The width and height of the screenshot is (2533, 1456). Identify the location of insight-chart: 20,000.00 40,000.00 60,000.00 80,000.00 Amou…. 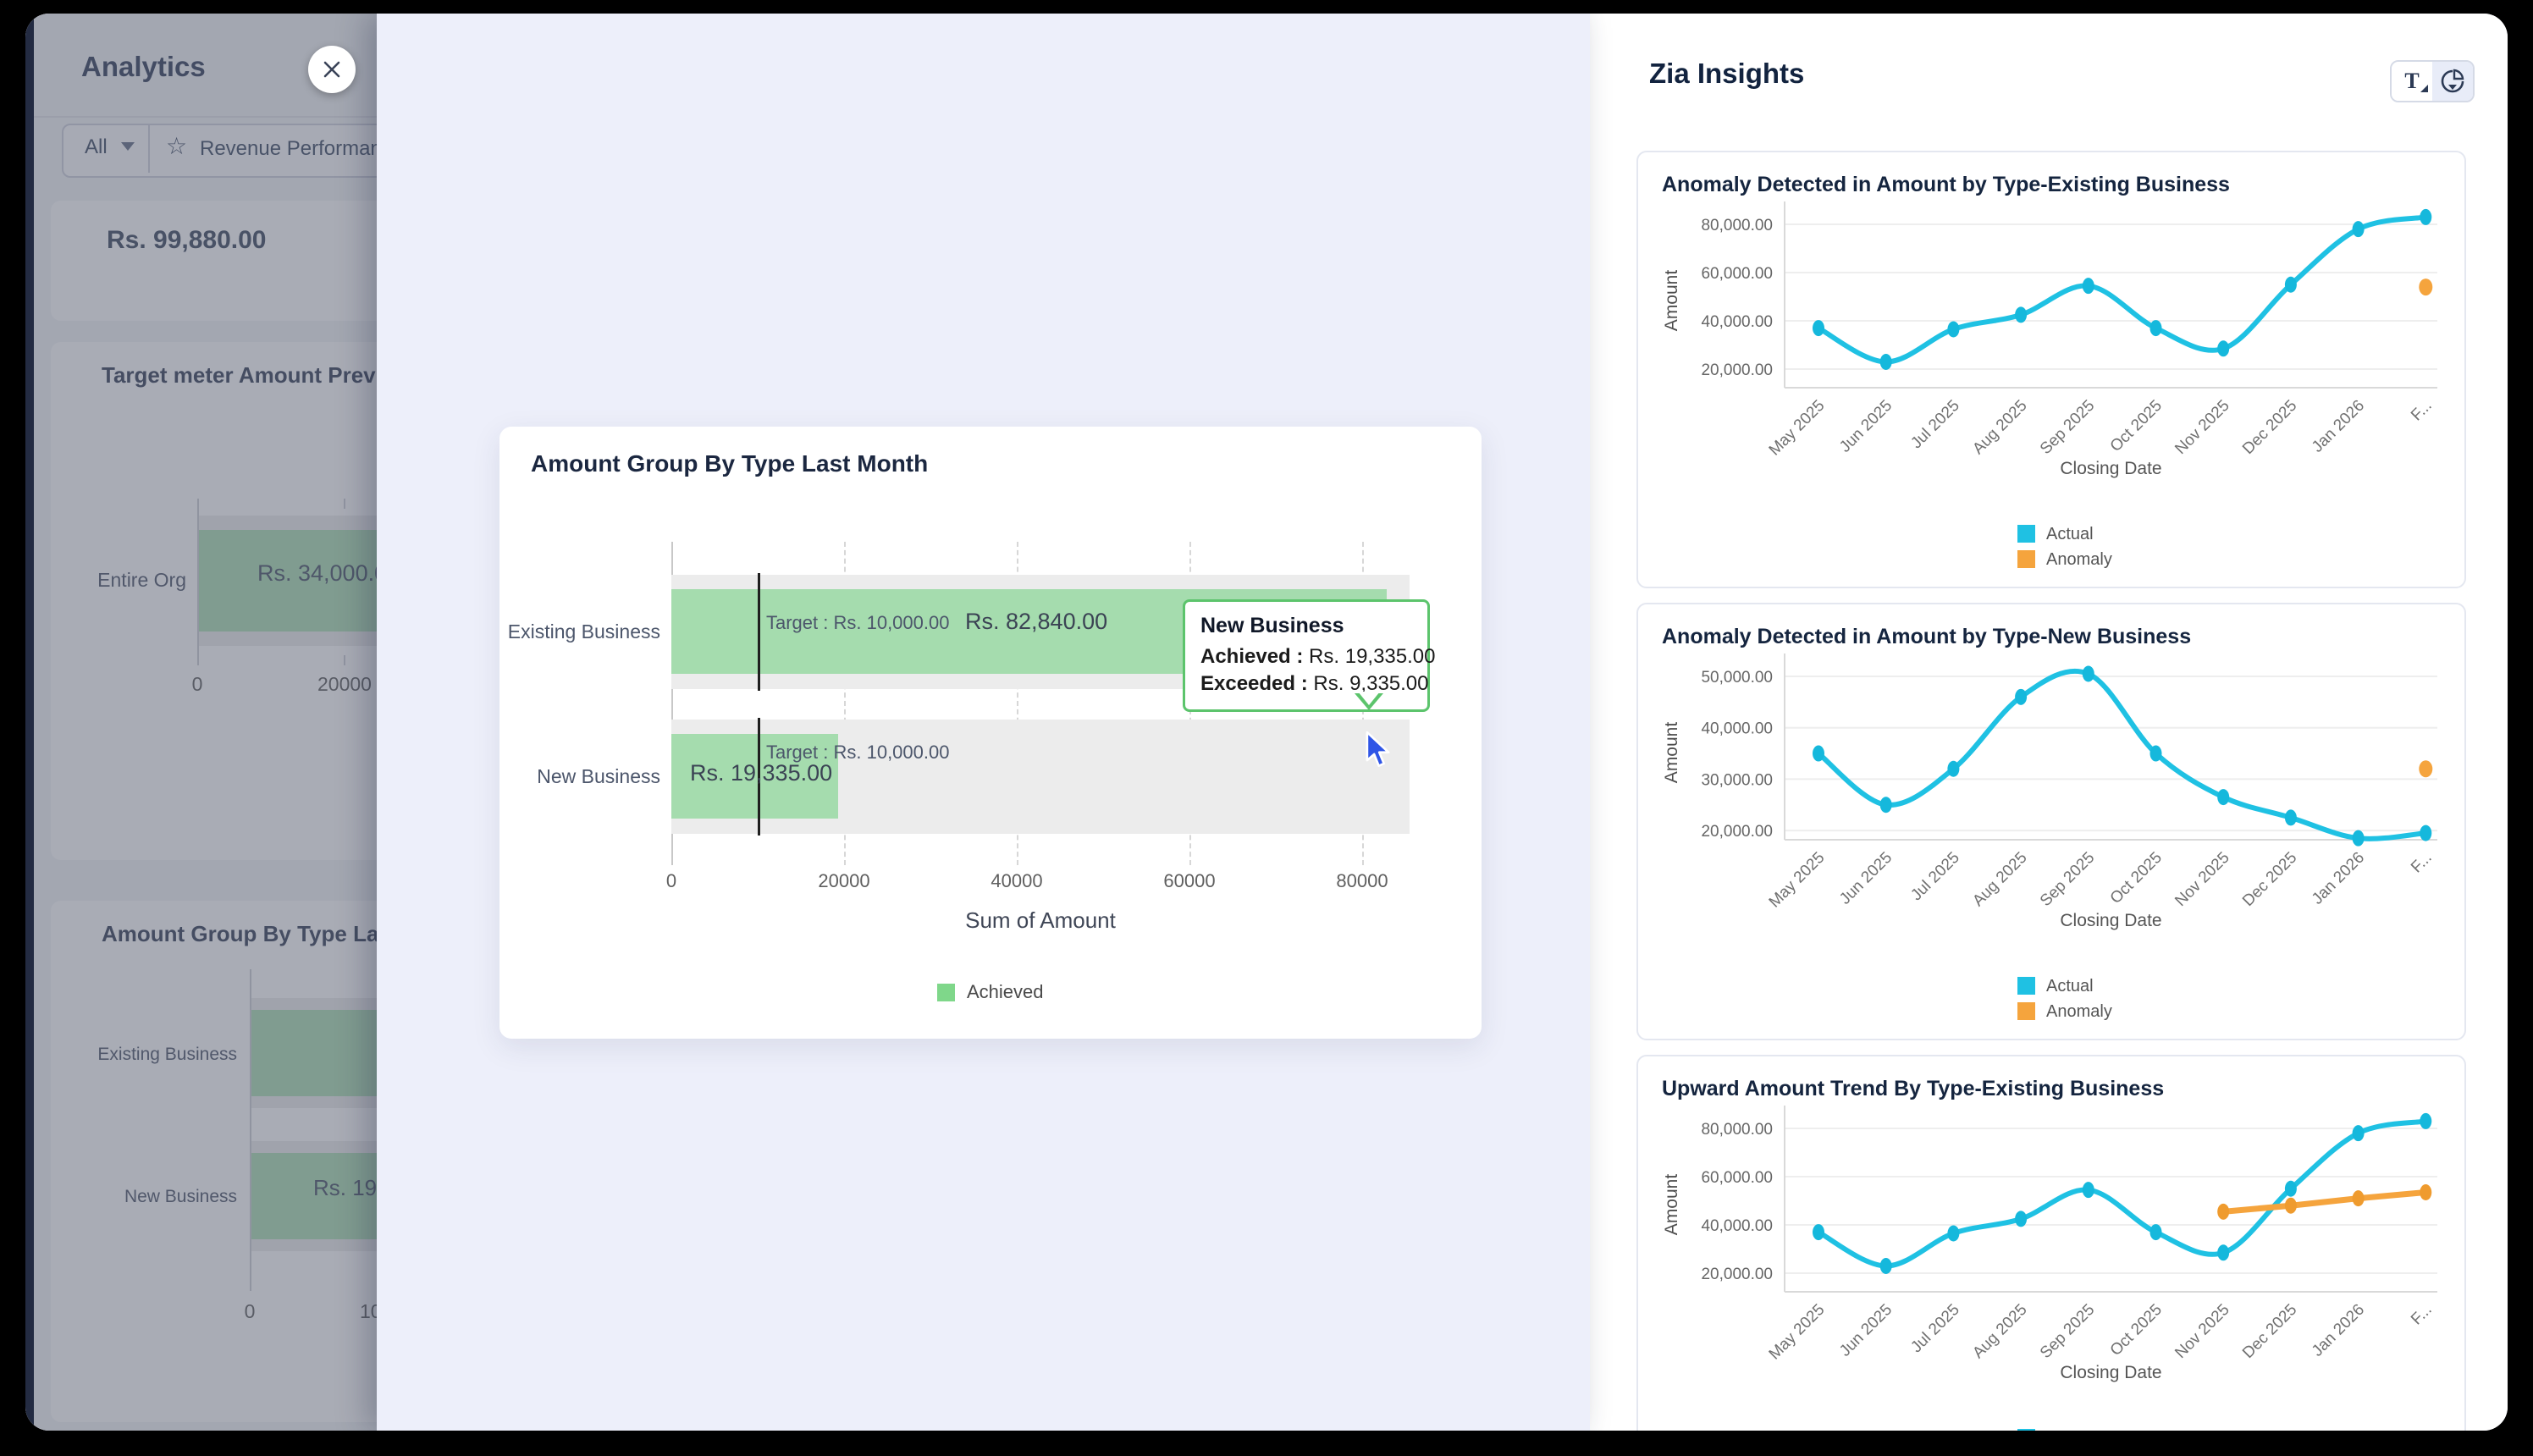
(2051, 369).